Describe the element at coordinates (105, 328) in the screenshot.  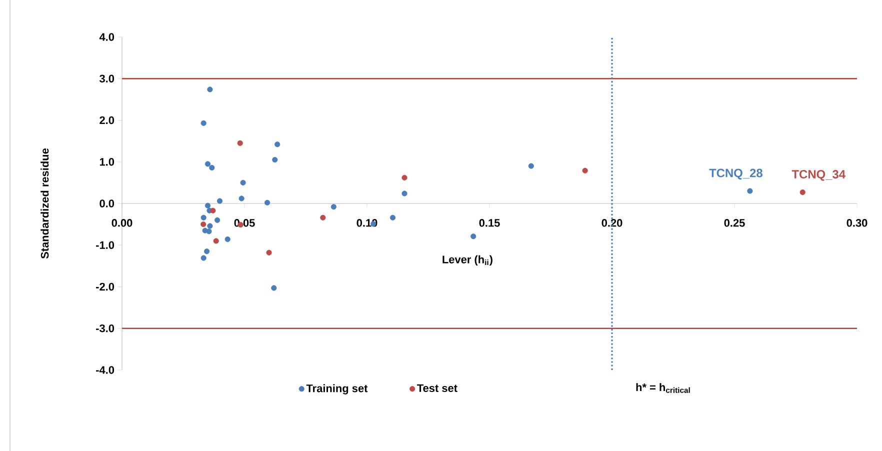
I see `y-tick-label: -3.0` at that location.